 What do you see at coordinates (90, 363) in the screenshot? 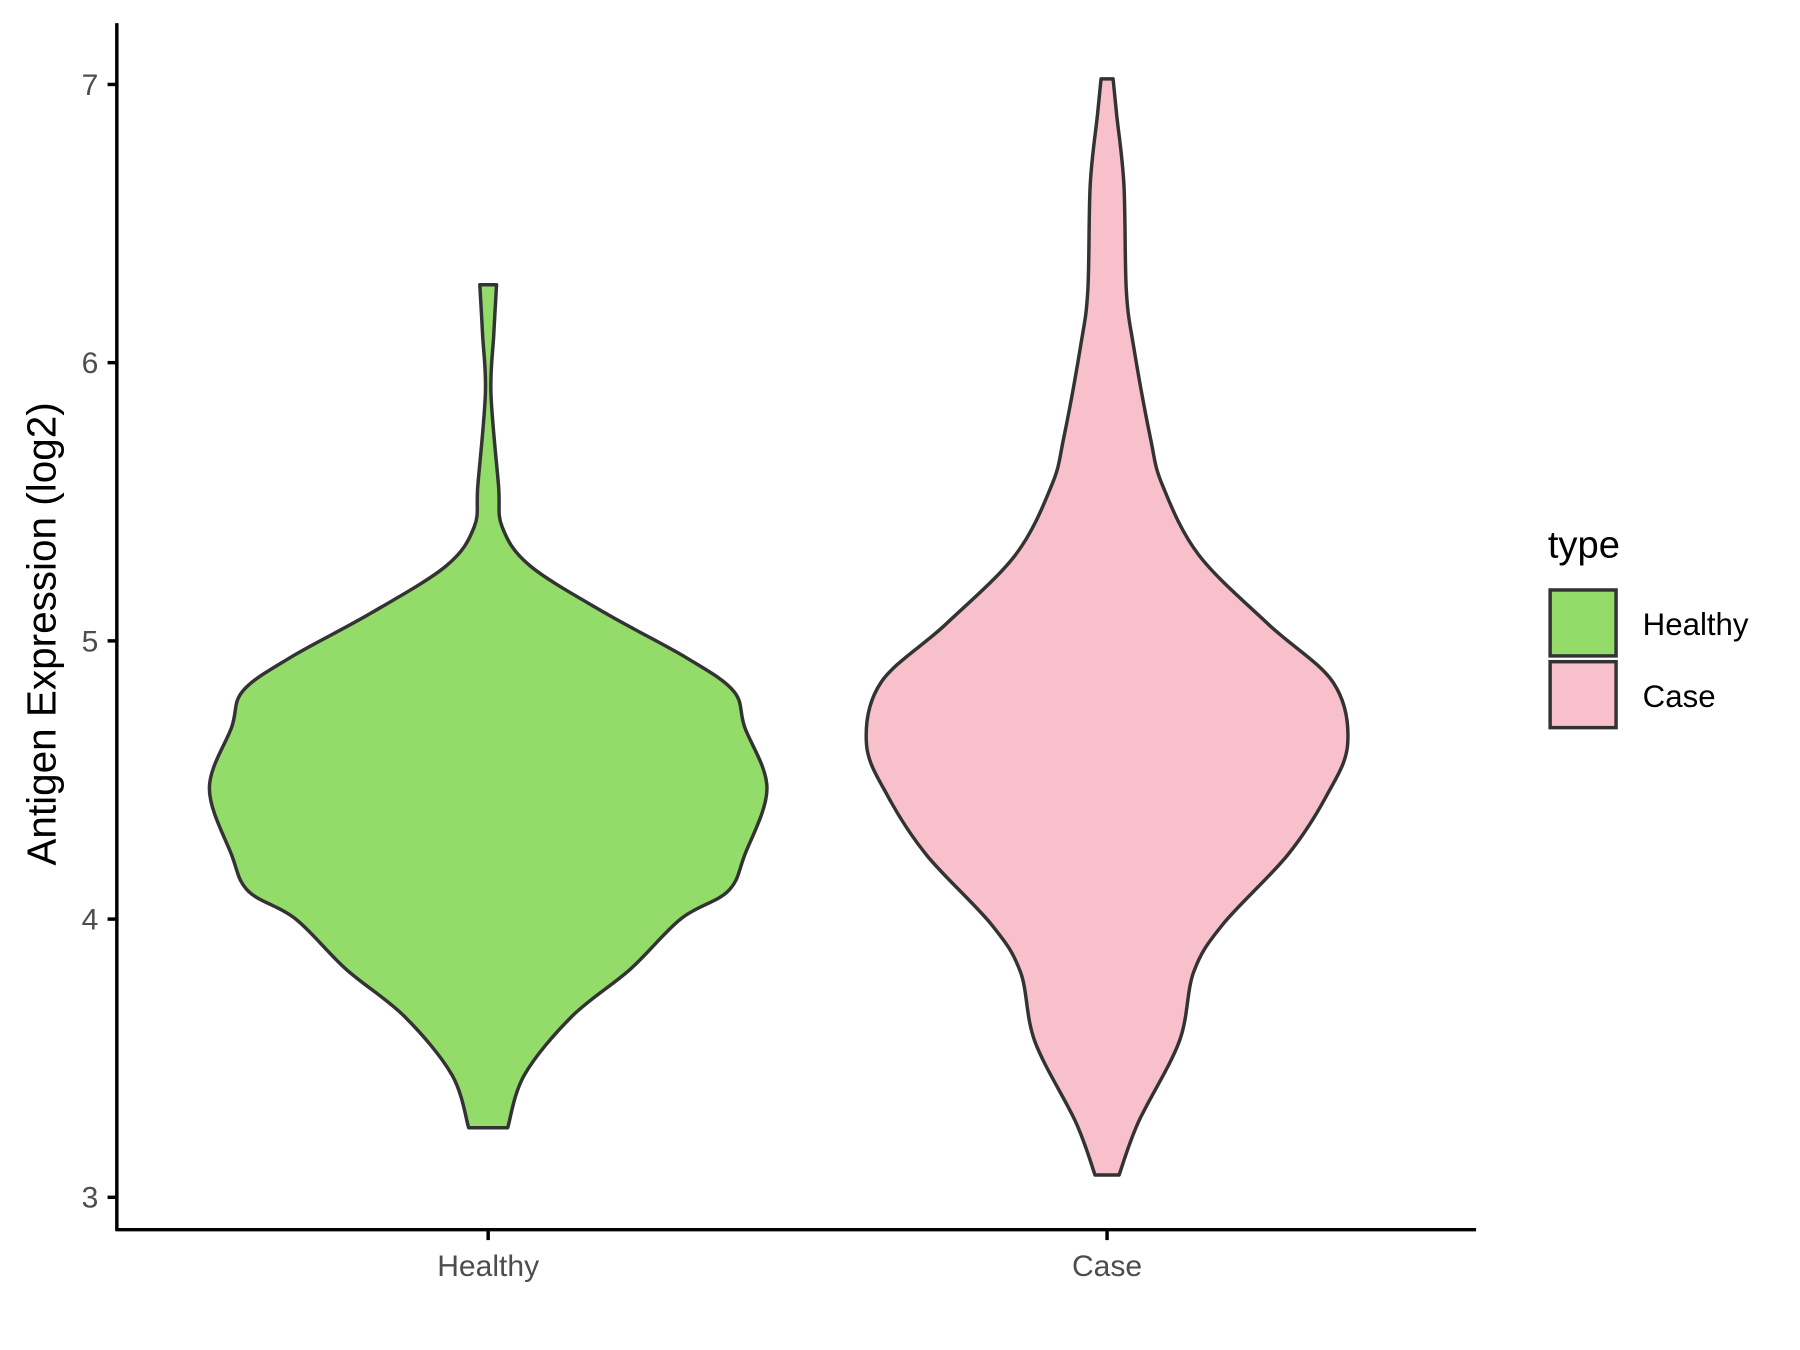
I see `y-tick-label: 6` at bounding box center [90, 363].